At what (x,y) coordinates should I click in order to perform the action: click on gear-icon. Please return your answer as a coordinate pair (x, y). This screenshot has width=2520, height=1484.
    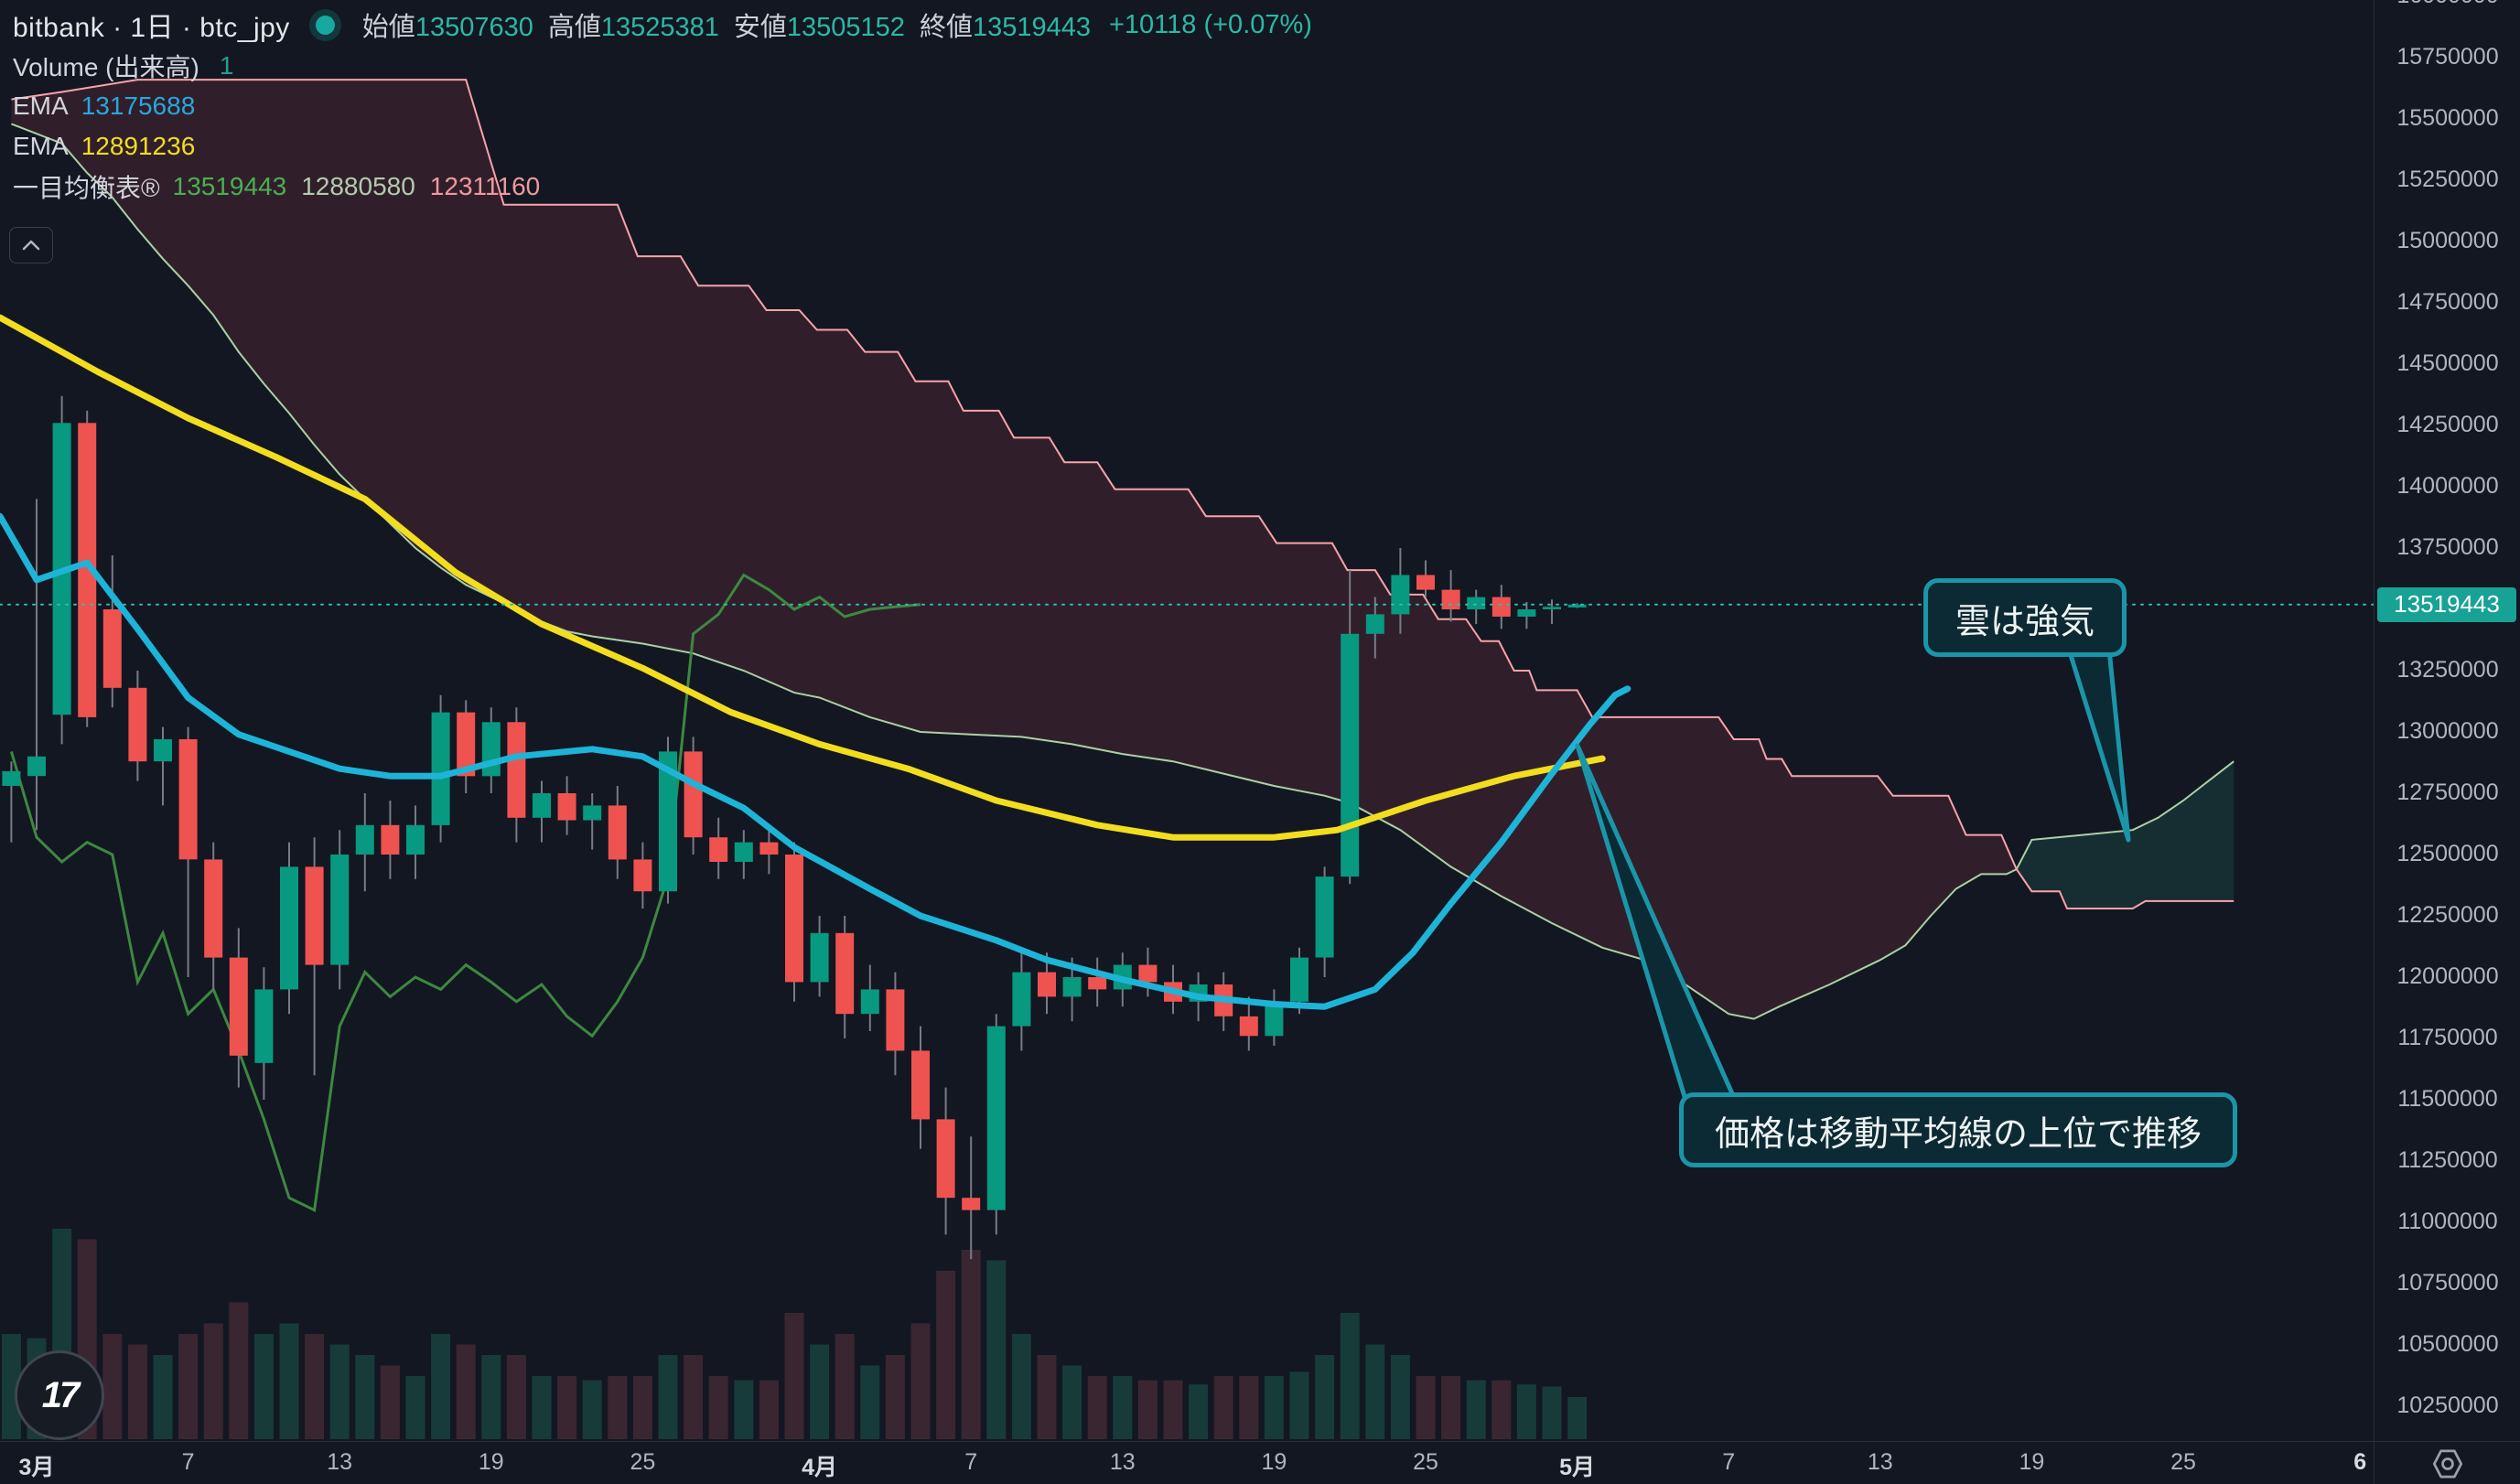
    Looking at the image, I should click on (2447, 1464).